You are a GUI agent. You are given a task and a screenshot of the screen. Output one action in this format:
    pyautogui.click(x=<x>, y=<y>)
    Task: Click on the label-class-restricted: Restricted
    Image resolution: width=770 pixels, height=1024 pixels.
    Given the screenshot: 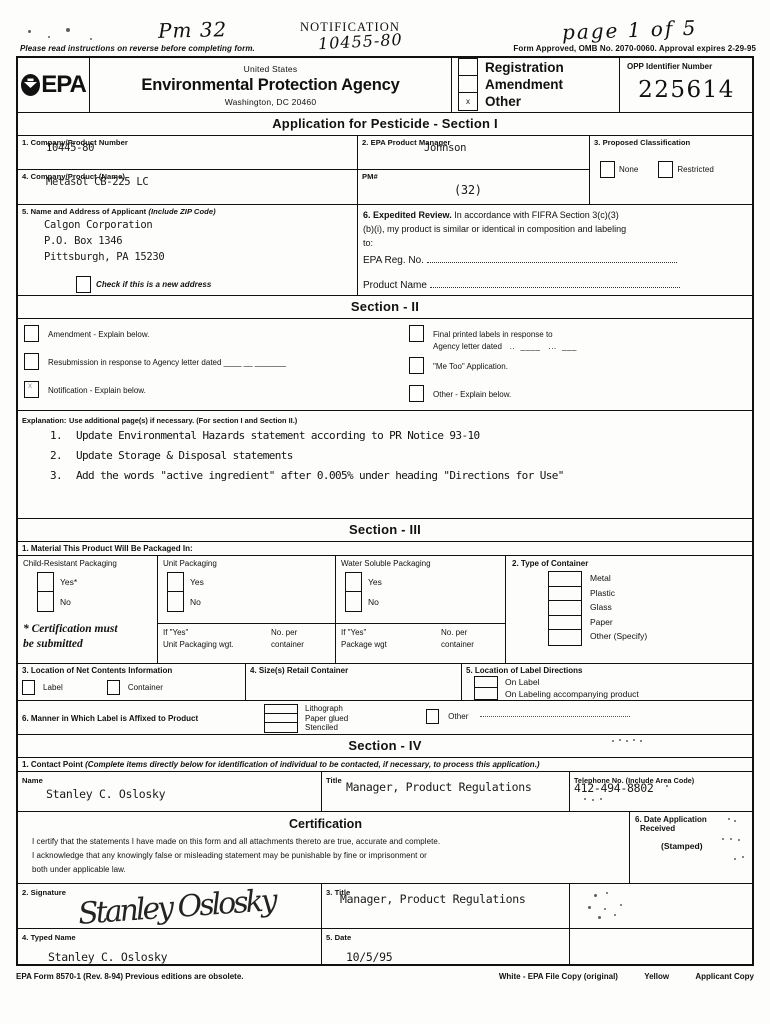 What is the action you would take?
    pyautogui.click(x=695, y=169)
    